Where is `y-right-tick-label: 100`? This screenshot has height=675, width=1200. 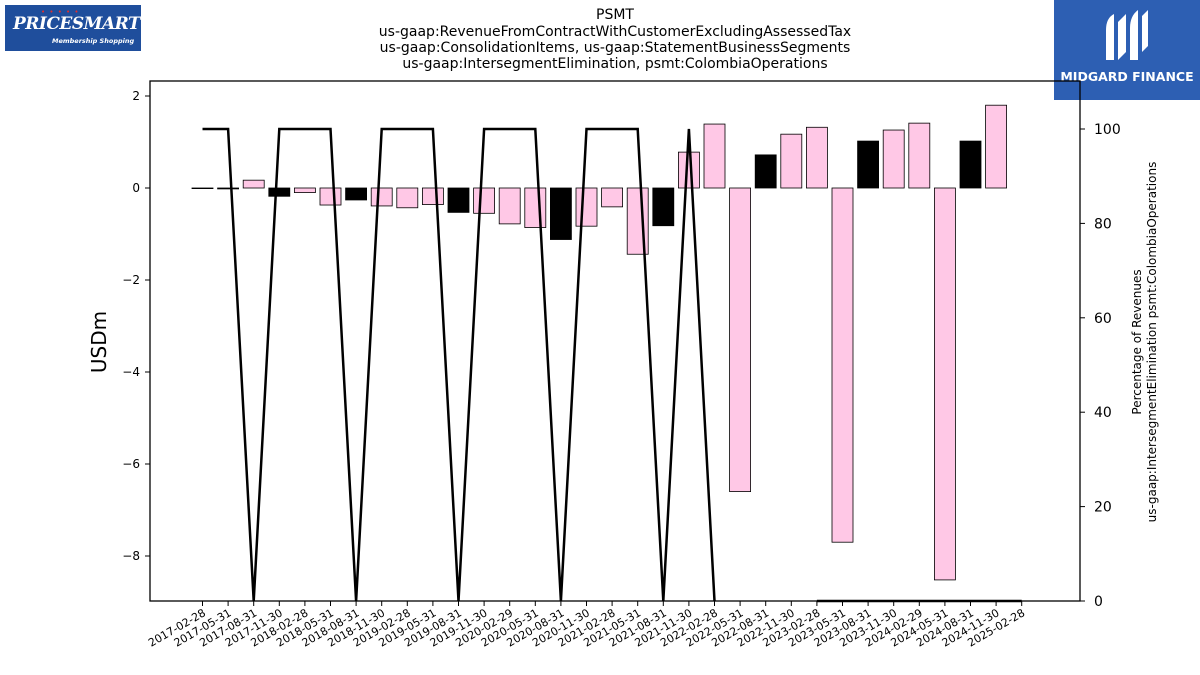 y-right-tick-label: 100 is located at coordinates (1107, 130).